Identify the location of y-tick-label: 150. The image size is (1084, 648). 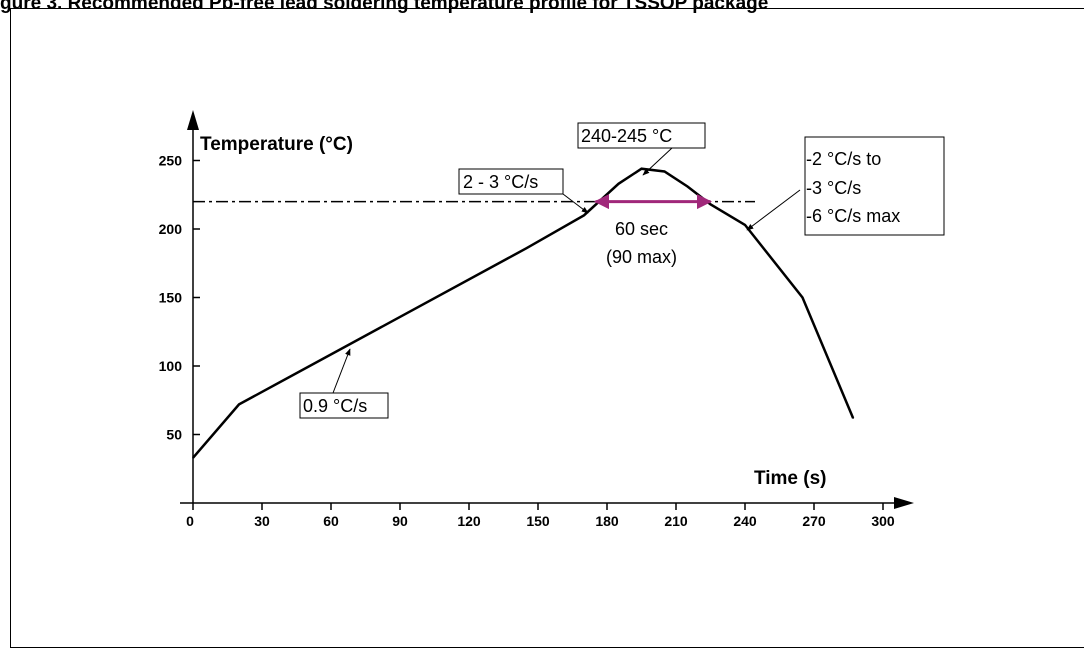
(171, 298).